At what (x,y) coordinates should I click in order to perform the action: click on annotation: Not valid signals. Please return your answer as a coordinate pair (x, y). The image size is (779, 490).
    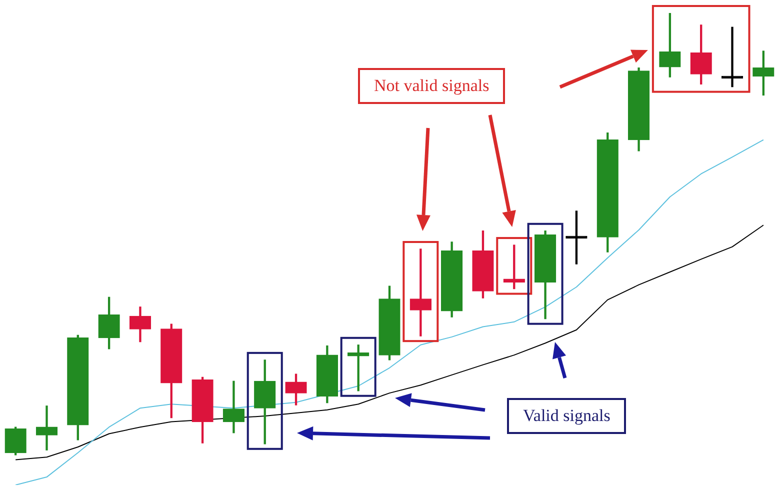
    Looking at the image, I should click on (432, 86).